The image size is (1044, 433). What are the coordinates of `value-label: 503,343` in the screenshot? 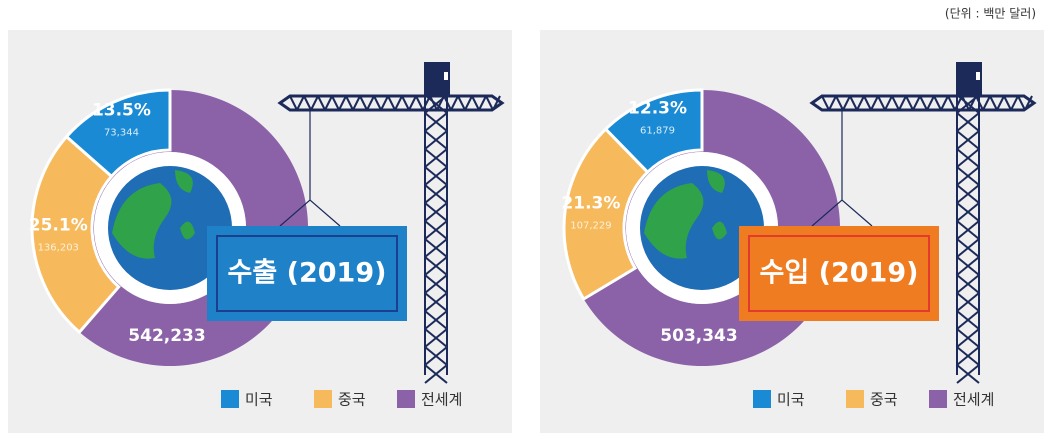 It's located at (698, 336).